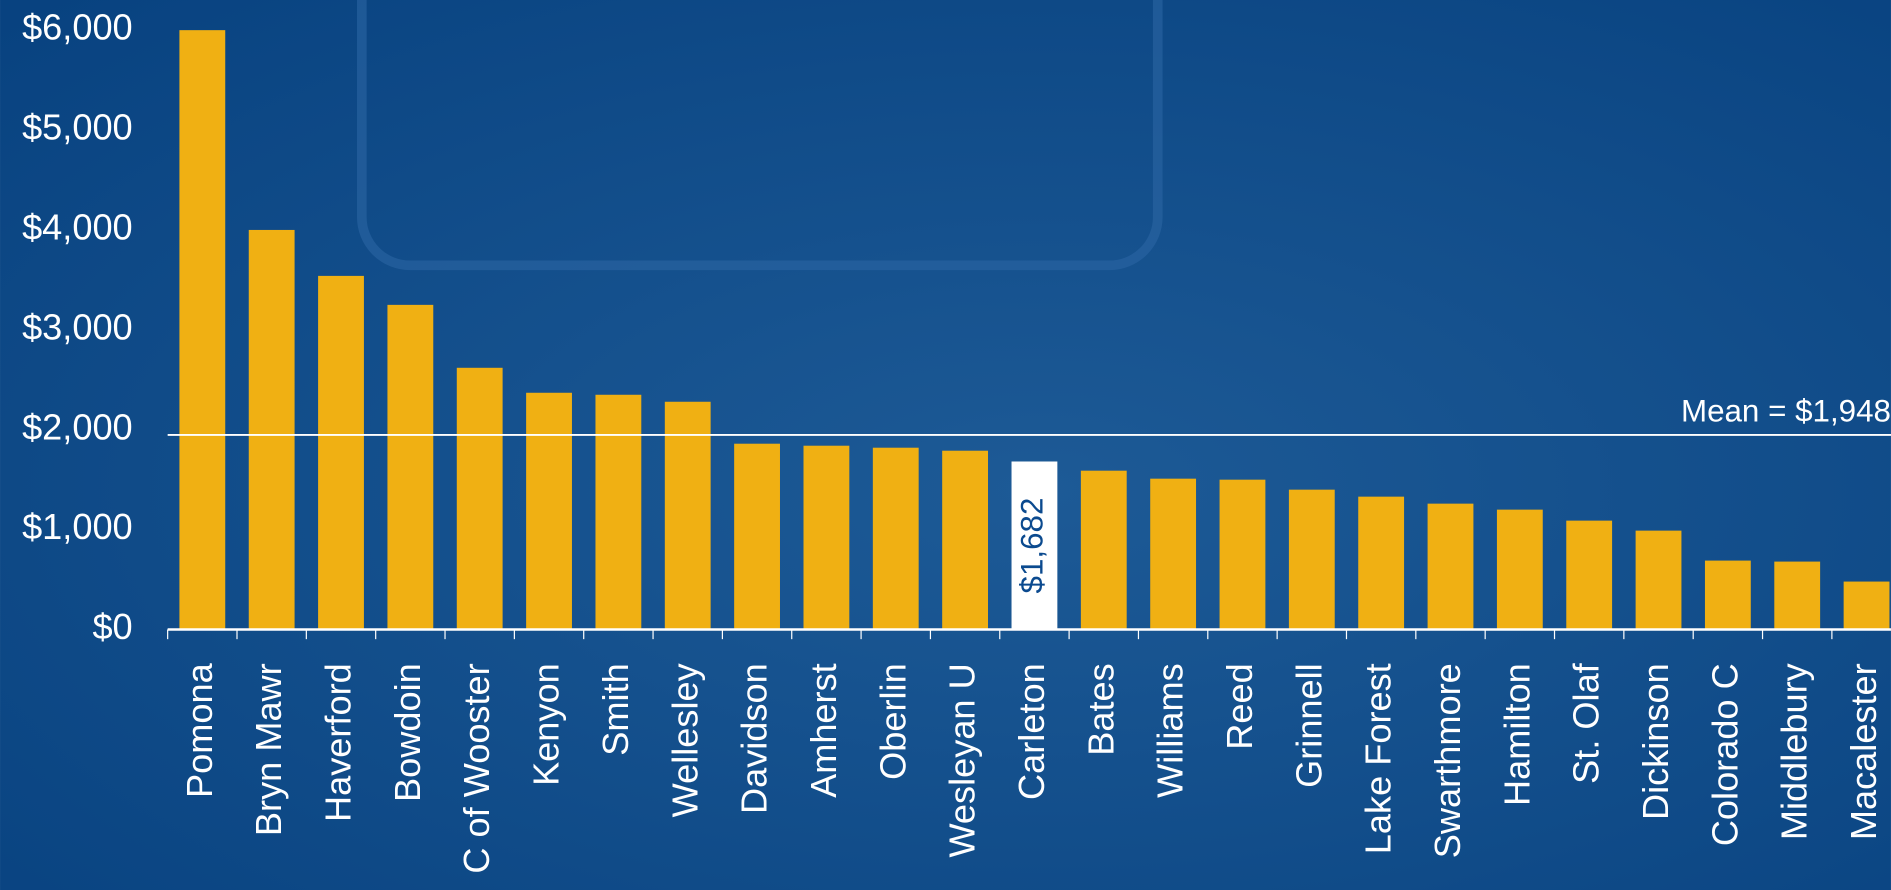 This screenshot has height=890, width=1891. Describe the element at coordinates (892, 721) in the screenshot. I see `x-tick-label: Oberlin` at that location.